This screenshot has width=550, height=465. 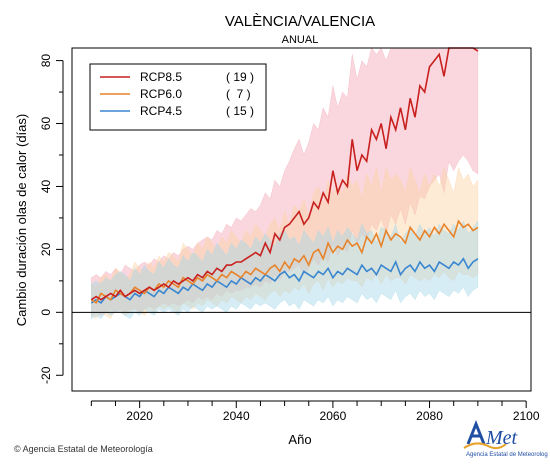 What do you see at coordinates (429, 416) in the screenshot?
I see `x-tick-label: 2080` at bounding box center [429, 416].